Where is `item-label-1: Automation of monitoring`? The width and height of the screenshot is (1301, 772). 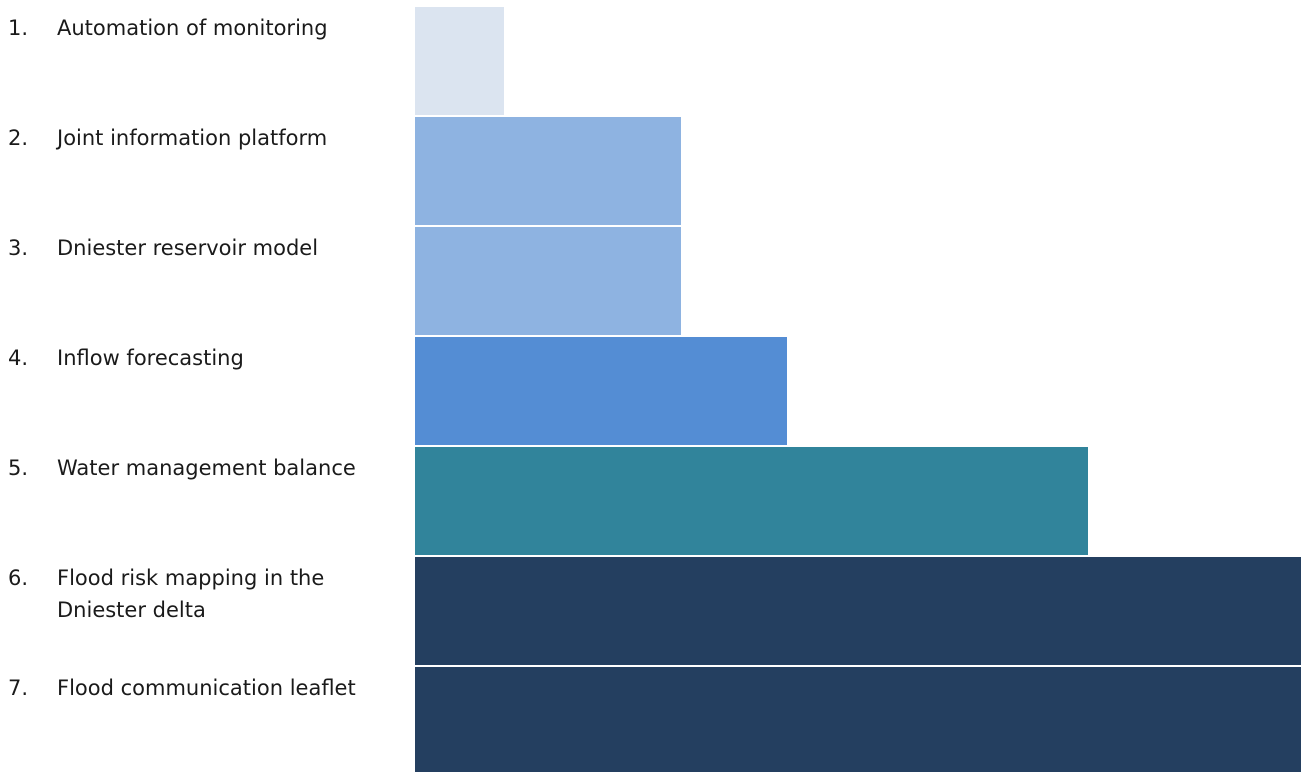
item-label-1: Automation of monitoring is located at coordinates (192, 28).